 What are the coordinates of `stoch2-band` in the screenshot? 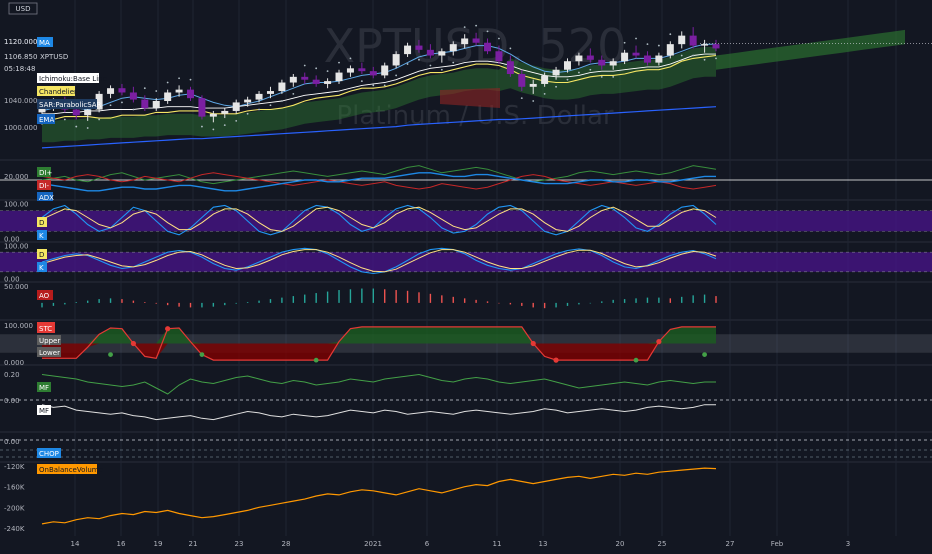 It's located at (466, 262).